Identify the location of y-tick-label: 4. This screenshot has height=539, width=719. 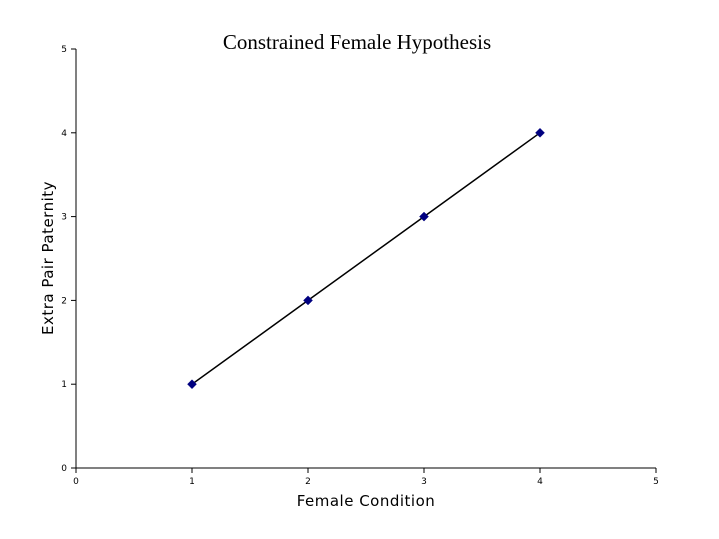
(64, 134).